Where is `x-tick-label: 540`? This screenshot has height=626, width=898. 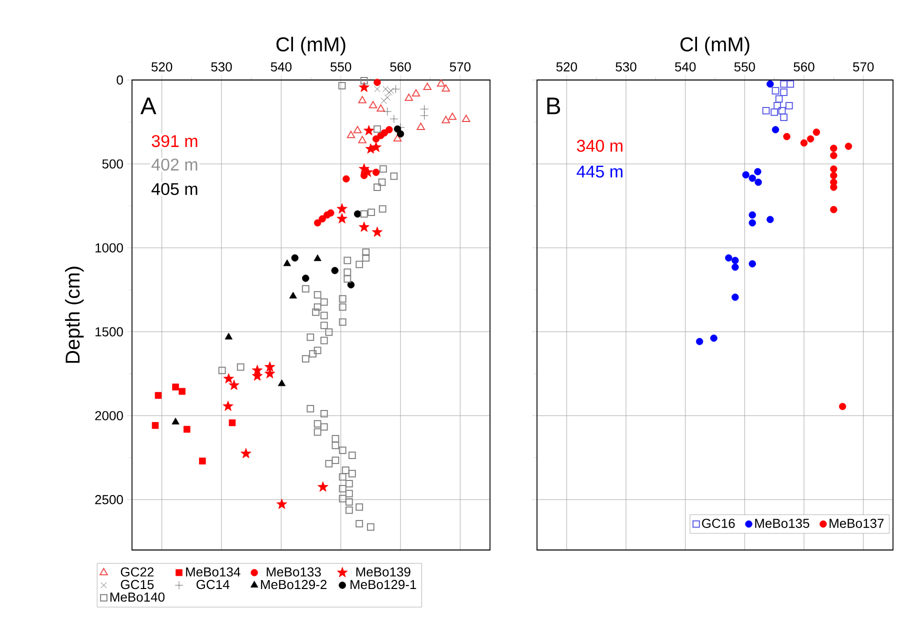 x-tick-label: 540 is located at coordinates (281, 67).